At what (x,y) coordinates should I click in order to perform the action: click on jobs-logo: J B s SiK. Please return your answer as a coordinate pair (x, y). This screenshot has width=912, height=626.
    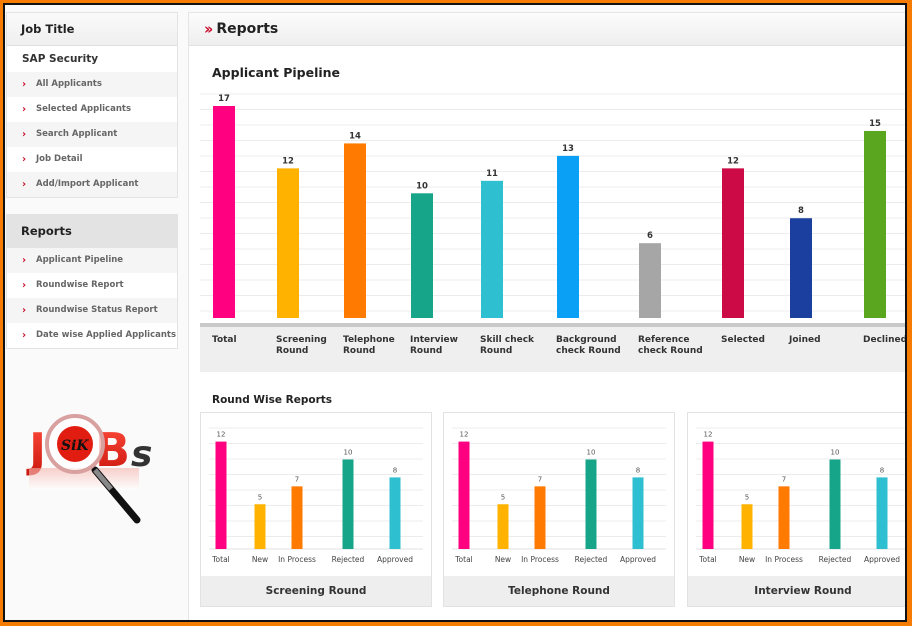
    Looking at the image, I should click on (89, 469).